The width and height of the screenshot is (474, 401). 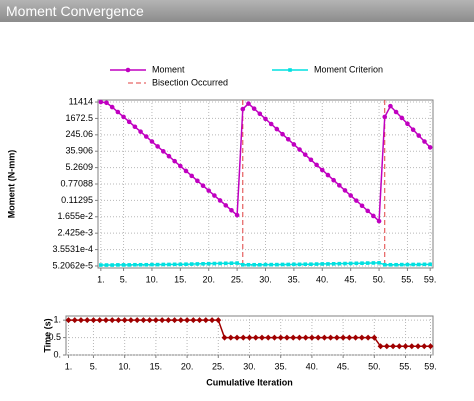 I want to click on y-tick-label: 5.2062e-5, so click(x=72, y=265).